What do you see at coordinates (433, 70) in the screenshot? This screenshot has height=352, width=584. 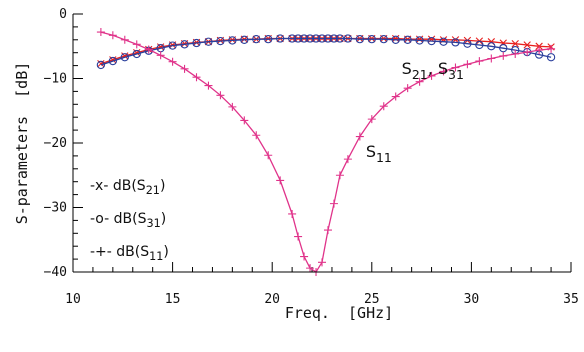 I see `annotation-s21-s31: S21, S31` at bounding box center [433, 70].